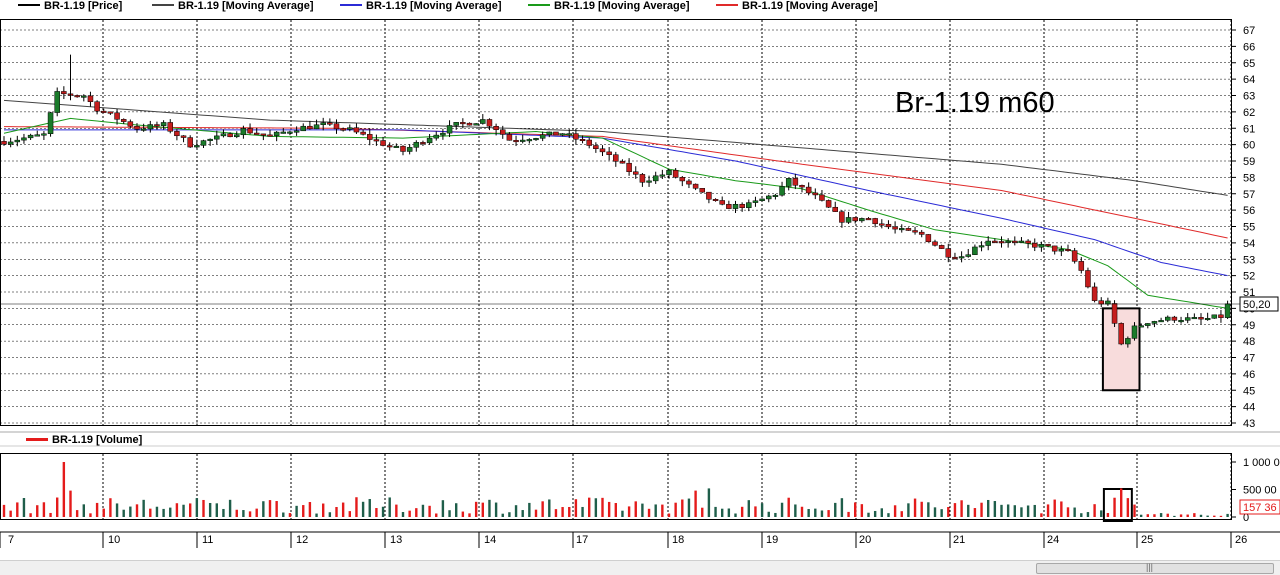  I want to click on time-tick-label: 25, so click(1147, 540).